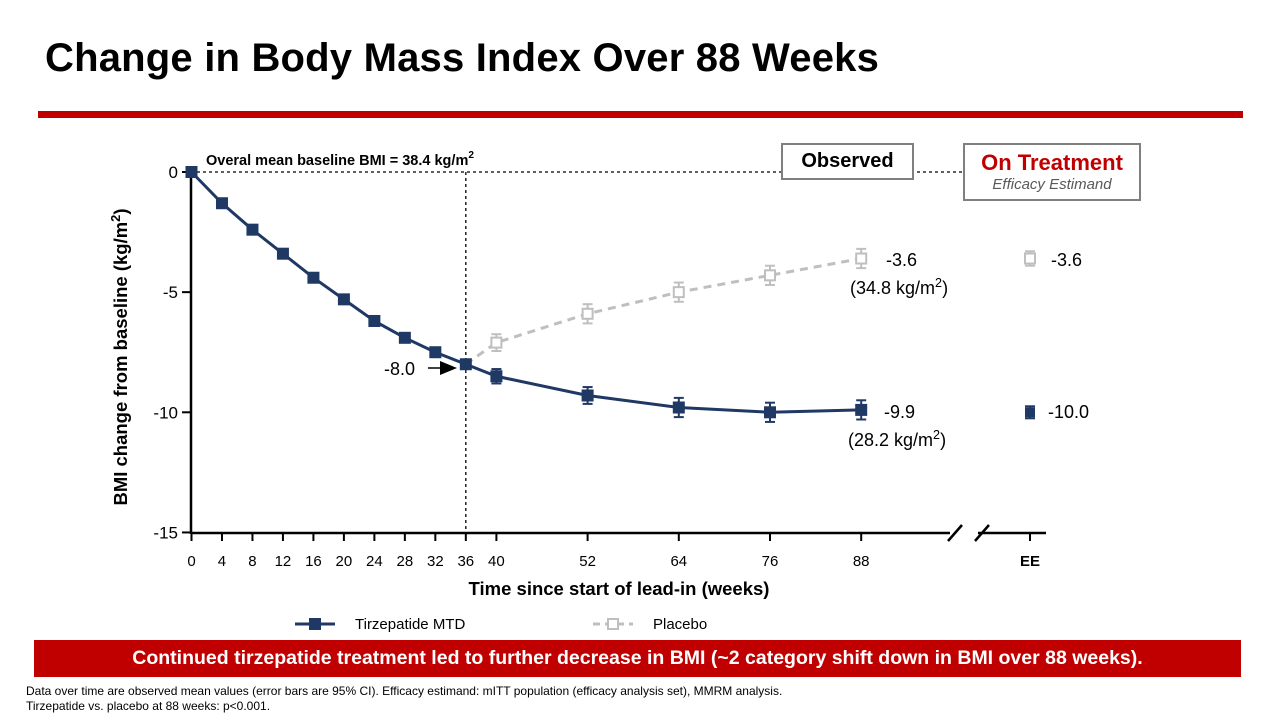 The image size is (1280, 720). Describe the element at coordinates (1030, 412) in the screenshot. I see `tirzepatide-ee-point` at that location.